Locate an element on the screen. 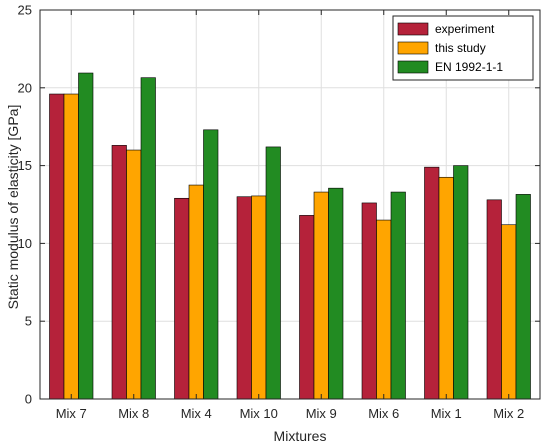  x-tick-label: Mix 6 is located at coordinates (383, 413).